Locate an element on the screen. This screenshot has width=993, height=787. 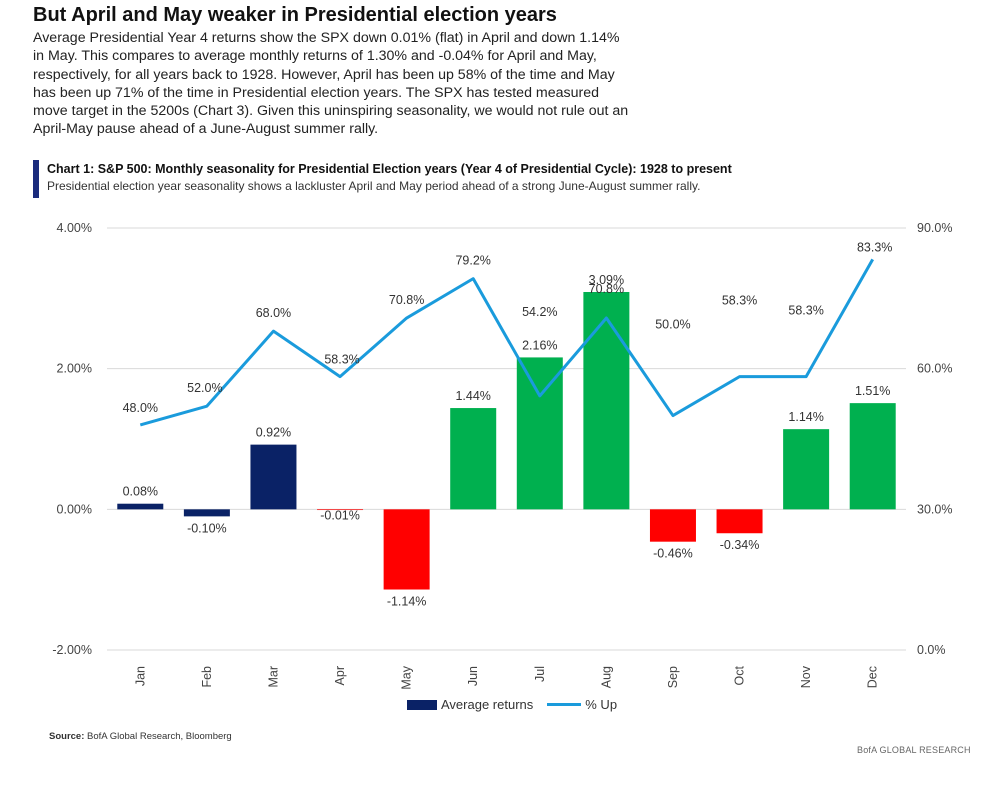
line-value-label: 83.3% is located at coordinates (874, 247).